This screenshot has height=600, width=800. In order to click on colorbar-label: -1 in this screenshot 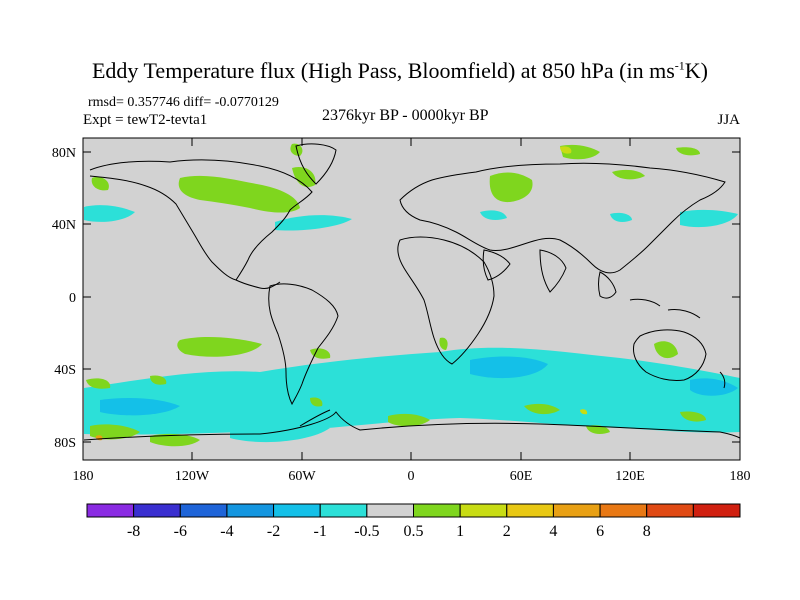, I will do `click(320, 531)`.